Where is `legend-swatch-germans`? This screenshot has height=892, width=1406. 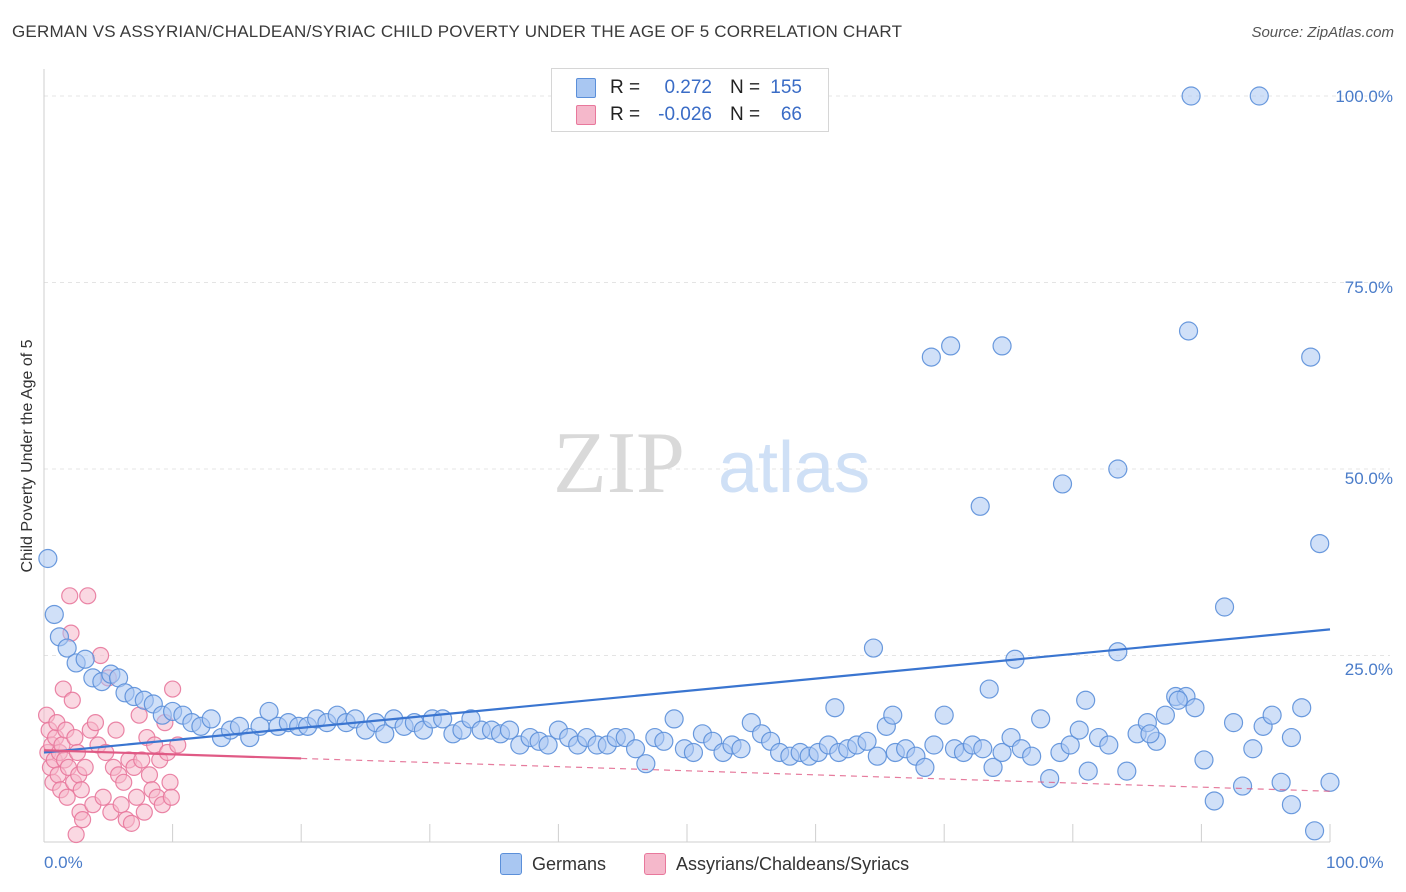 legend-swatch-germans is located at coordinates (586, 88).